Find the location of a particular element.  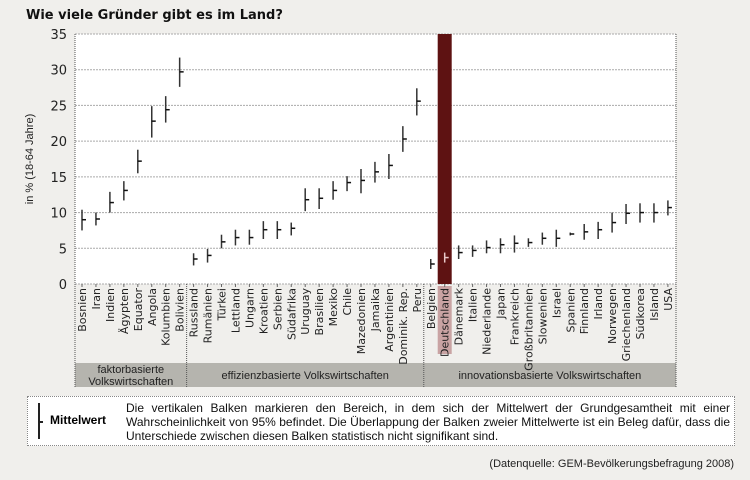

x-tick-label: Italien is located at coordinates (473, 305).